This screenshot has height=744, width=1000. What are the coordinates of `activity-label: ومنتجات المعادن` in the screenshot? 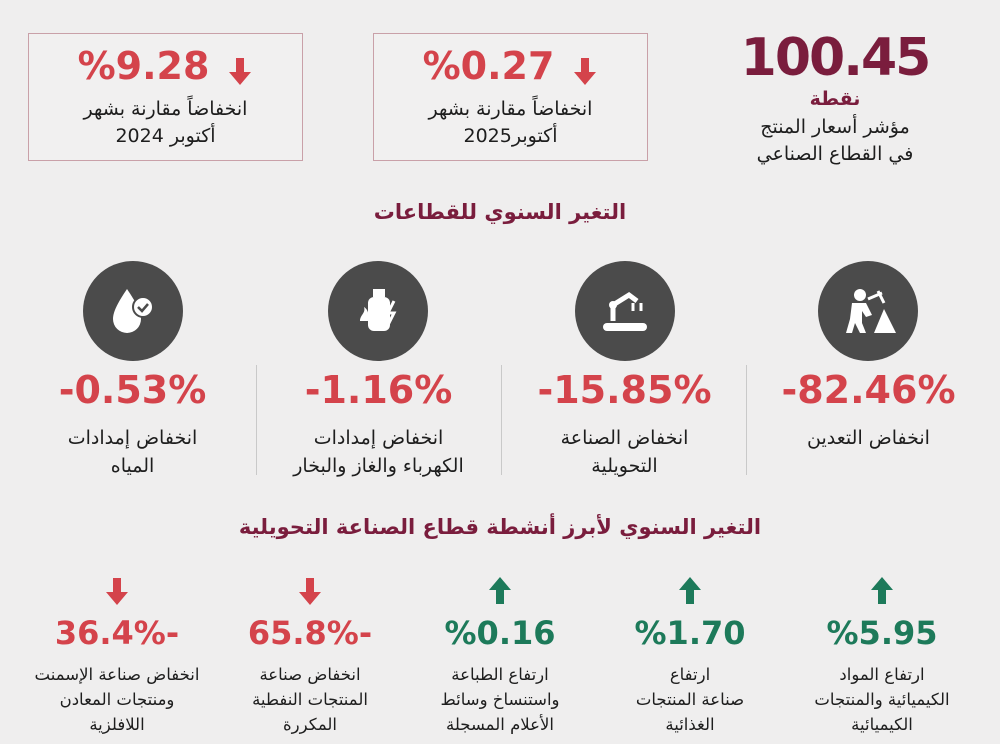 It's located at (117, 699).